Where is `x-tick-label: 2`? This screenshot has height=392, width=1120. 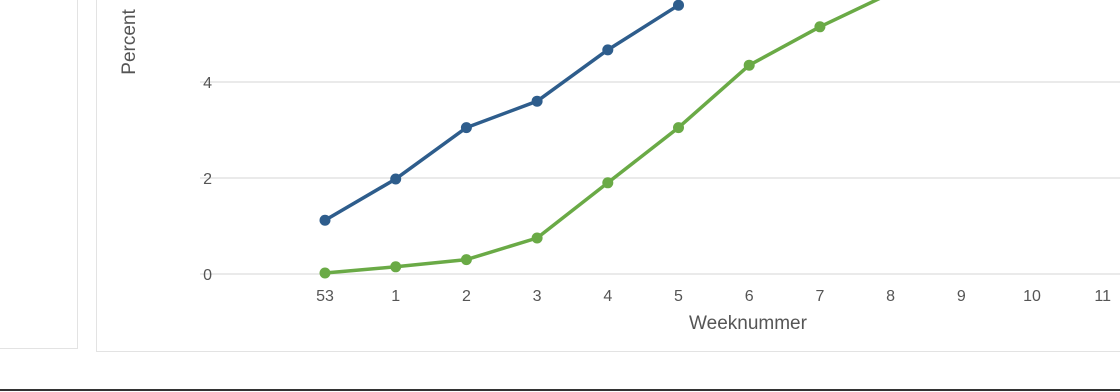
x-tick-label: 2 is located at coordinates (466, 296).